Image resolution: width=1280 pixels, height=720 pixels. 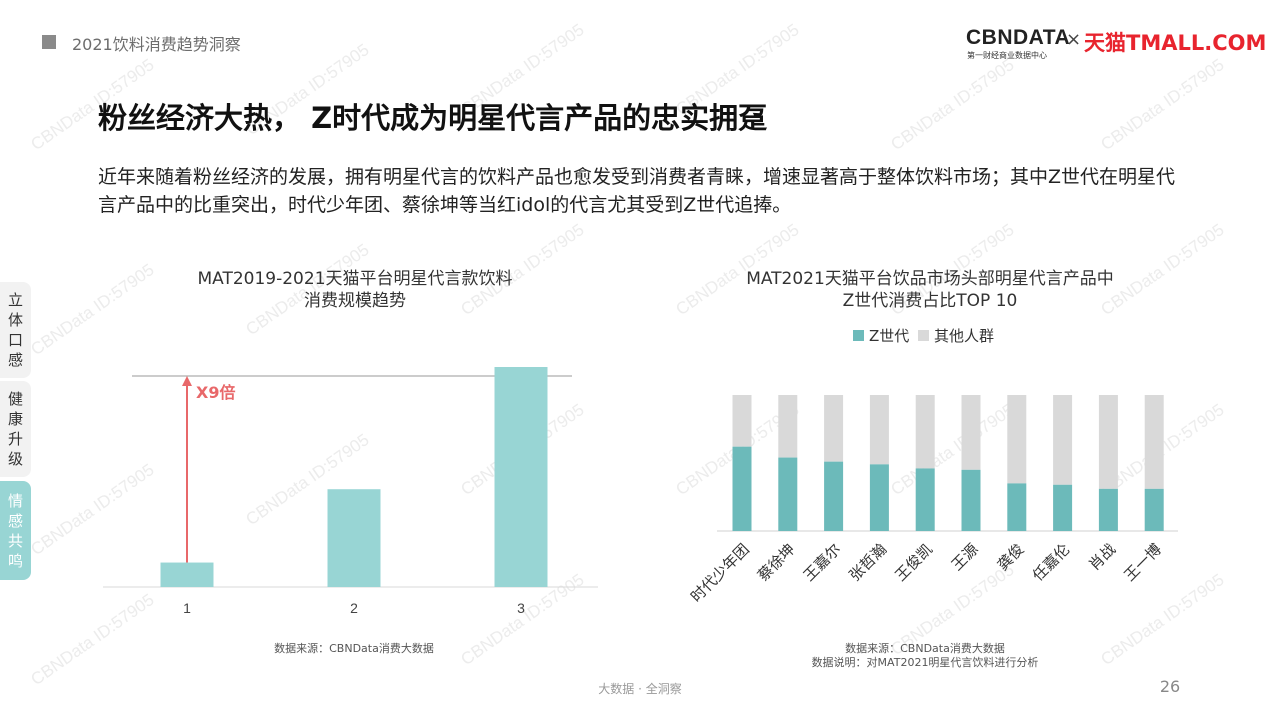 What do you see at coordinates (1011, 557) in the screenshot?
I see `x-tick-label: 龚俊` at bounding box center [1011, 557].